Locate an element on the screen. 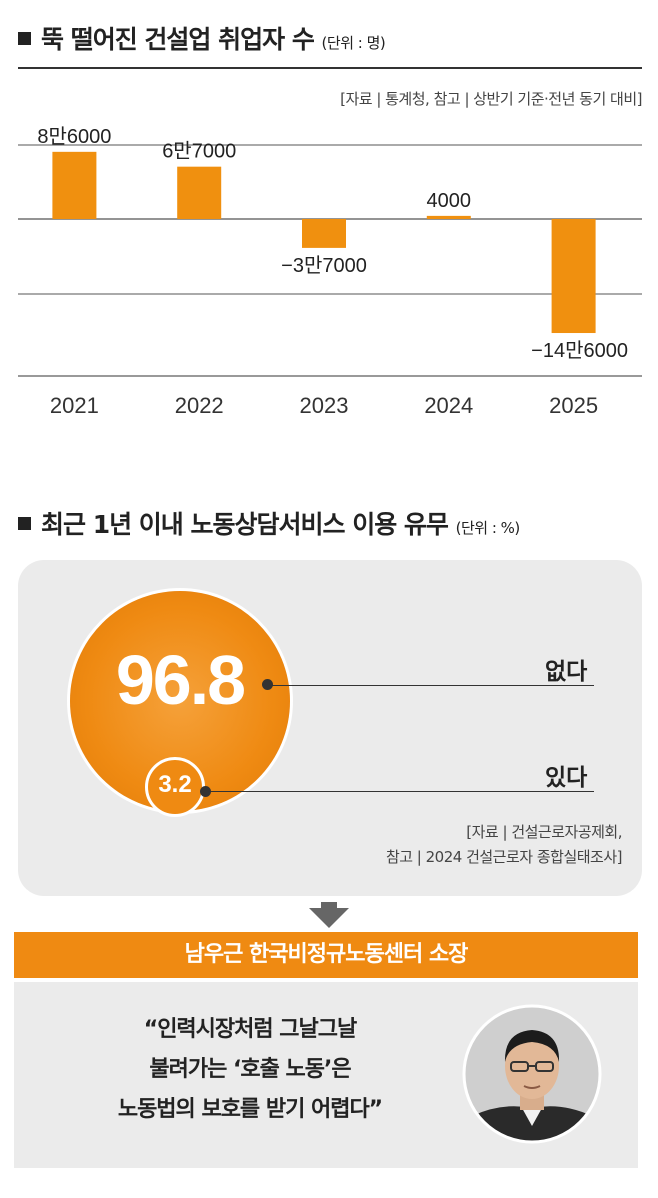  quote-line-2: 불려가는 ‘호출 노동’은 is located at coordinates (250, 1069).